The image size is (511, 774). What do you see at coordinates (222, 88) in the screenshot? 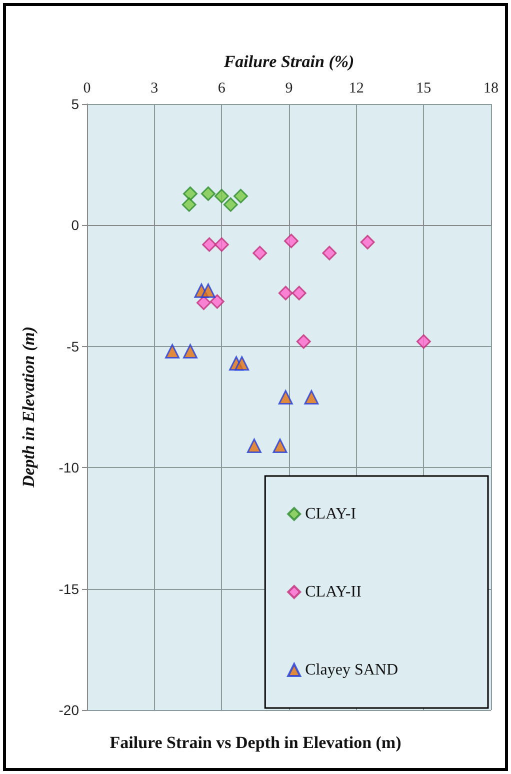
I see `x-tick-label: 6` at bounding box center [222, 88].